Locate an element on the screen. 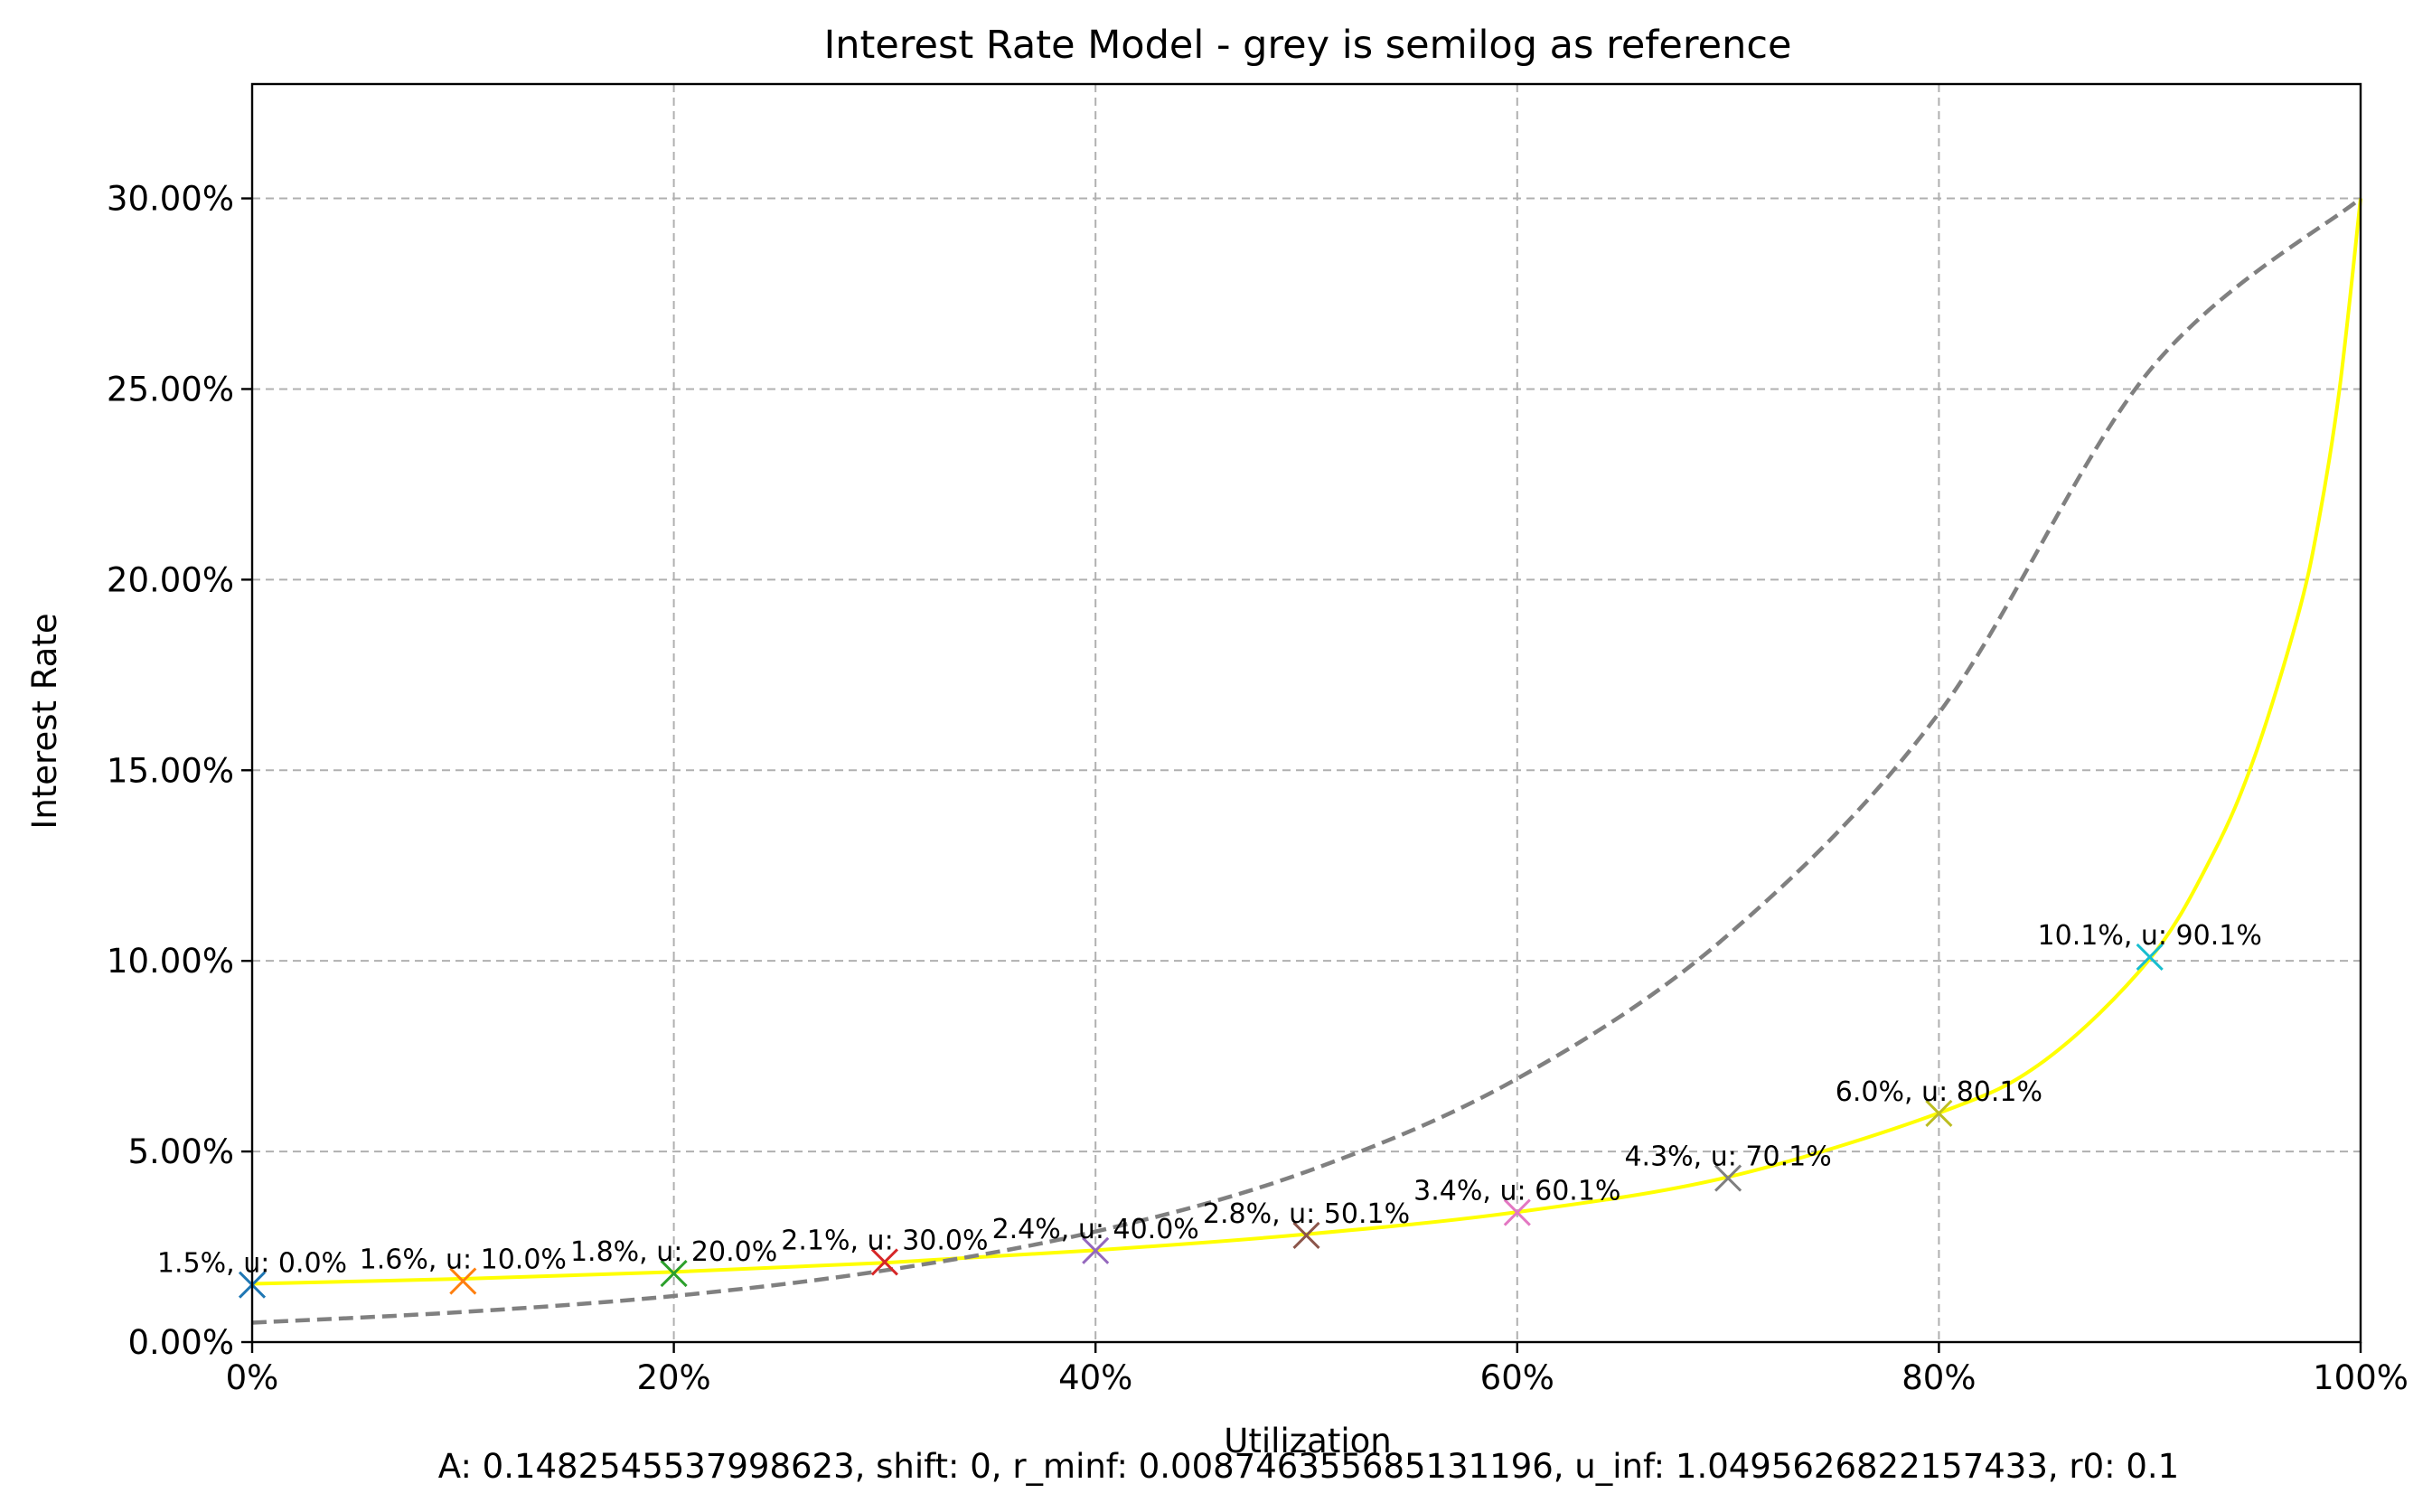 Image resolution: width=2432 pixels, height=1512 pixels. x-axis-ticks: 0% 20% 40% 60% 80% 100% is located at coordinates (1317, 1369).